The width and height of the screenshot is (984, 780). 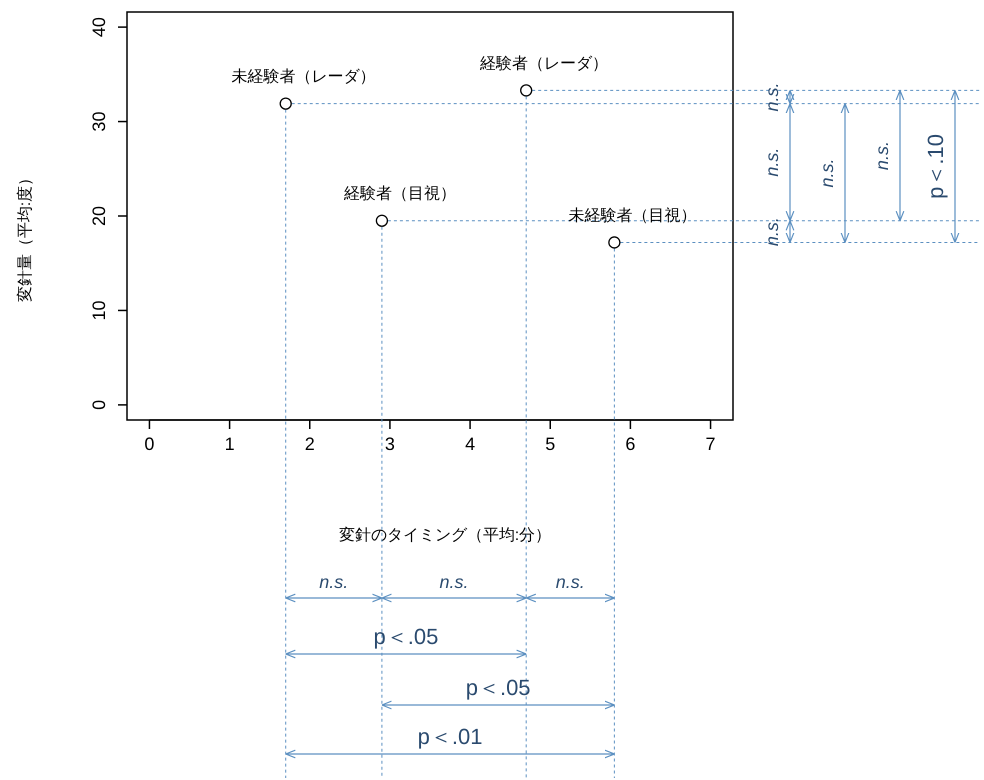 I want to click on annotation: 未経験者（レーダ）, so click(x=304, y=77).